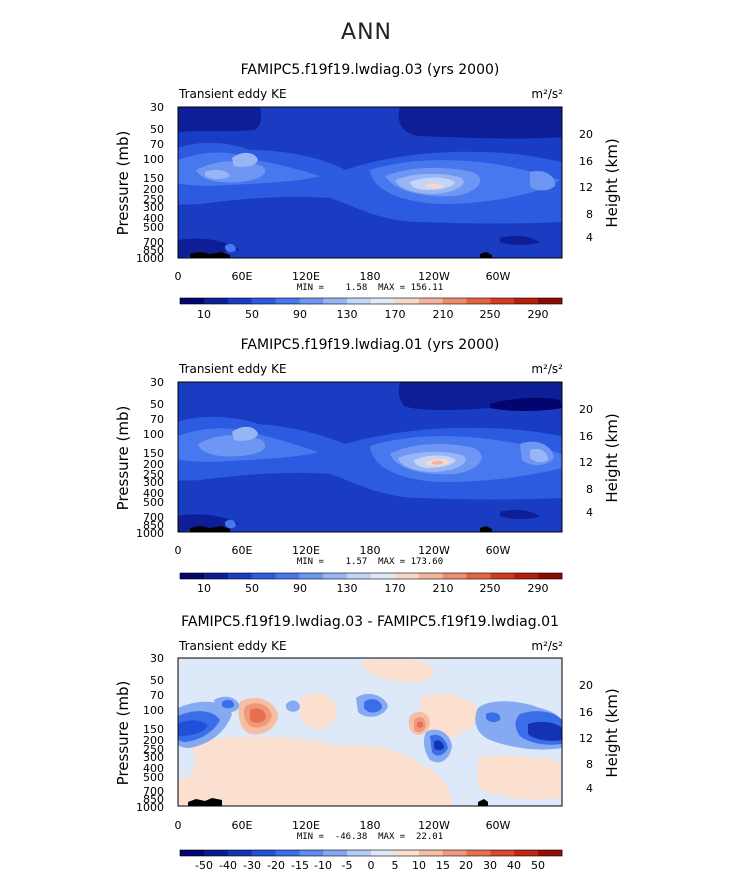  Describe the element at coordinates (395, 865) in the screenshot. I see `colorbar-label: 5` at that location.